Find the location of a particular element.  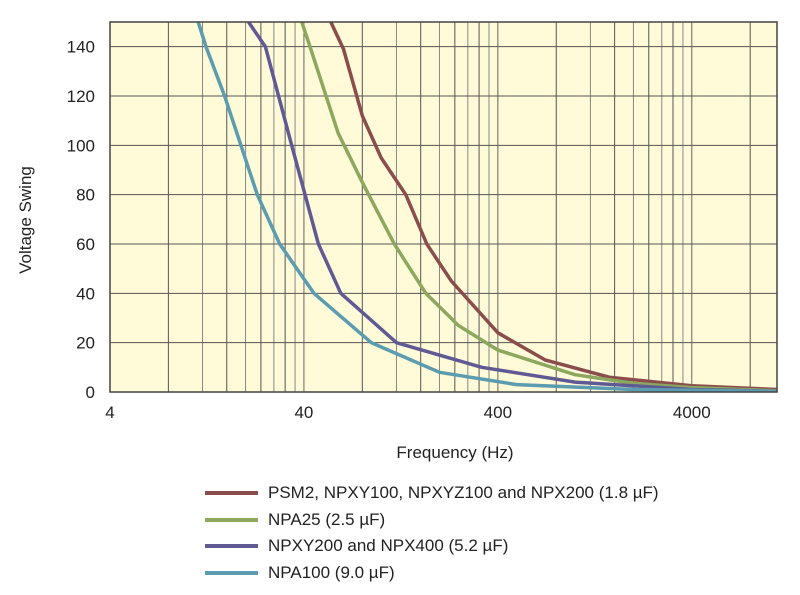

legend-item: NPXY200 and NPX400 (5.2 µF) is located at coordinates (432, 546).